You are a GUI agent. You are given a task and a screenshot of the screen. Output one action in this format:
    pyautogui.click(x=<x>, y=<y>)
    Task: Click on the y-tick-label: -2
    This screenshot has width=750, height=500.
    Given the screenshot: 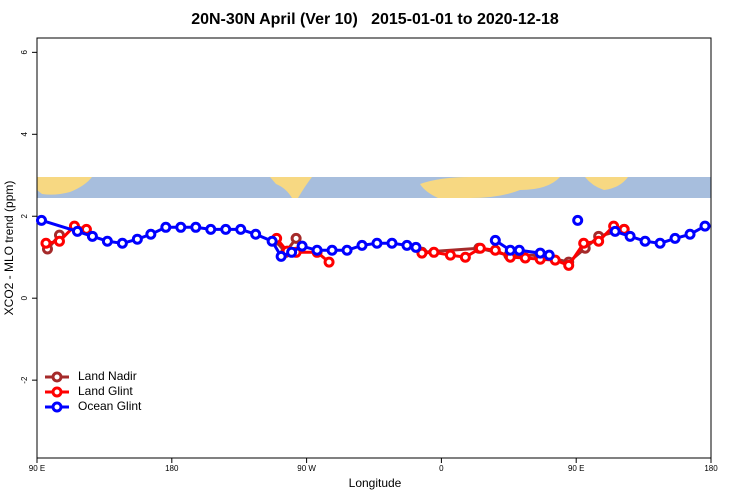 What is the action you would take?
    pyautogui.click(x=24, y=380)
    